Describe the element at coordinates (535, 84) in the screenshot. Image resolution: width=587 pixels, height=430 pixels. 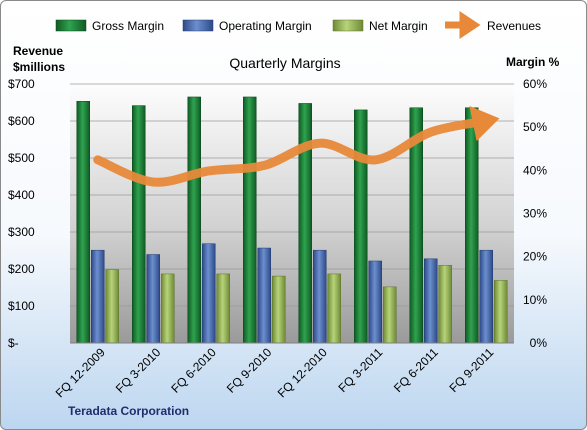
I see `y-right-tick-label: 60%` at that location.